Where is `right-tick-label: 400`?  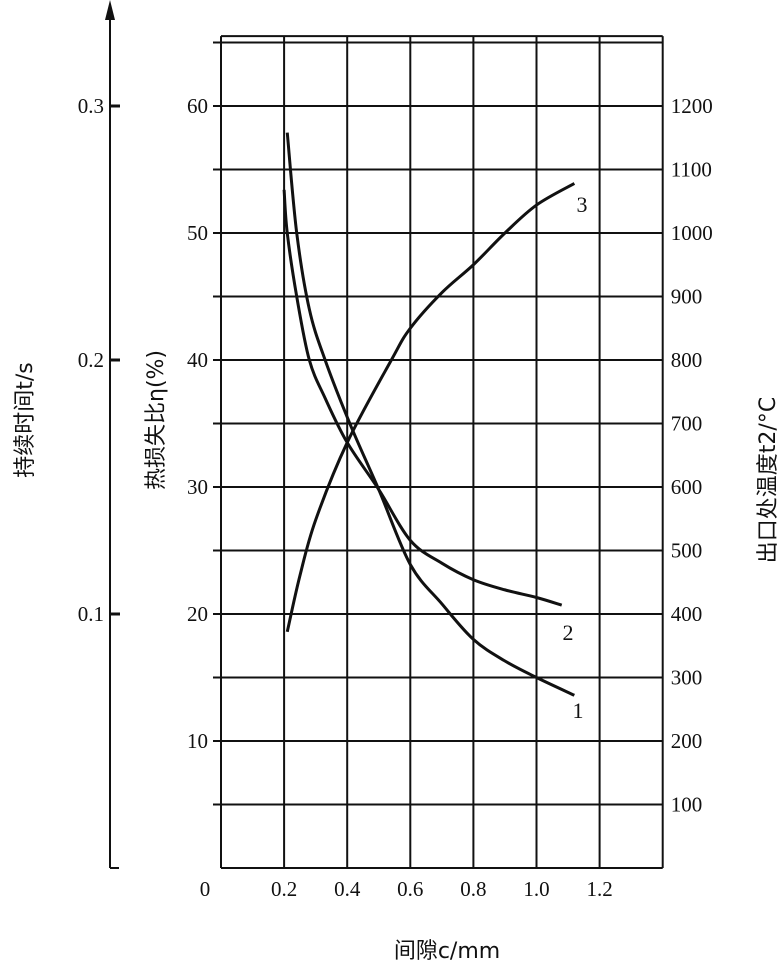 right-tick-label: 400 is located at coordinates (687, 614).